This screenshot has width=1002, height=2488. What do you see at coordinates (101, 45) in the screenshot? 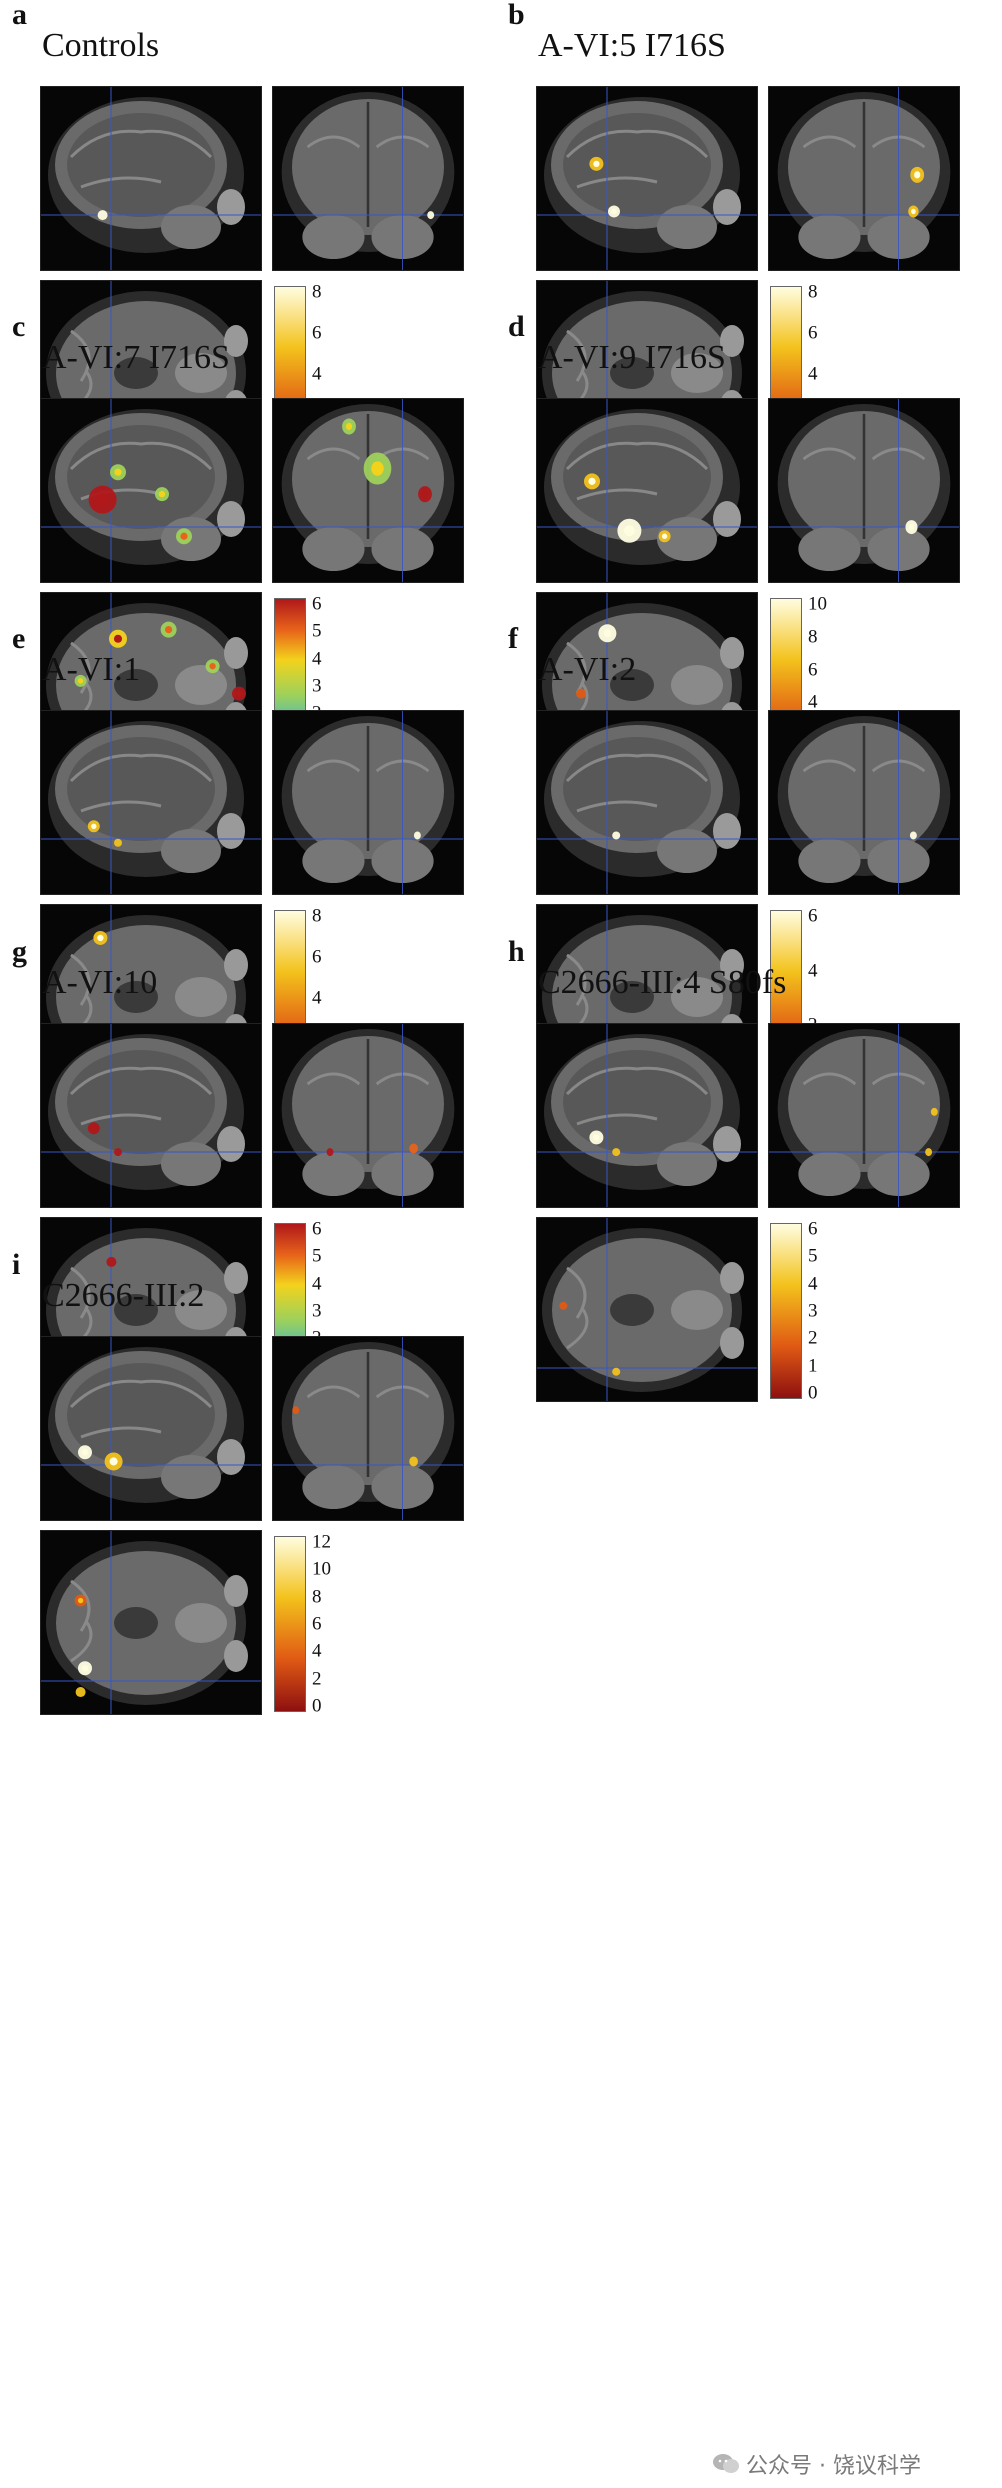
I see `panel-title: Controls` at bounding box center [101, 45].